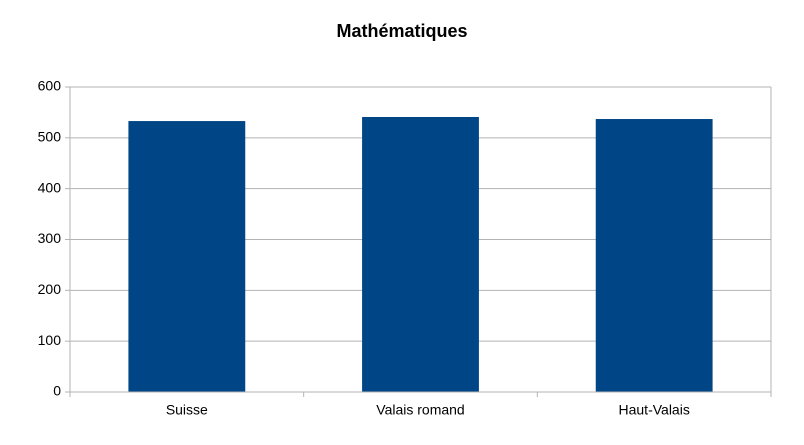 The image size is (804, 445). What do you see at coordinates (50, 289) in the screenshot?
I see `y-tick-label: 200` at bounding box center [50, 289].